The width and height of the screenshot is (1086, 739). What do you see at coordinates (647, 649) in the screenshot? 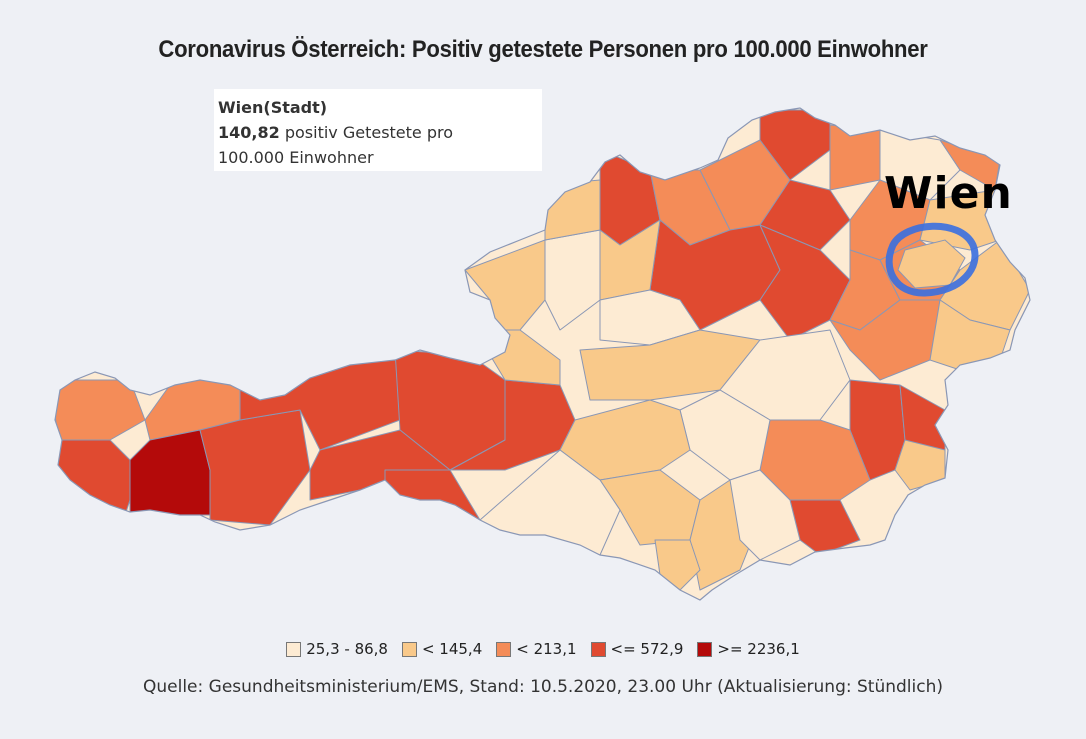
I see `legend-label: <= 572,9` at bounding box center [647, 649].